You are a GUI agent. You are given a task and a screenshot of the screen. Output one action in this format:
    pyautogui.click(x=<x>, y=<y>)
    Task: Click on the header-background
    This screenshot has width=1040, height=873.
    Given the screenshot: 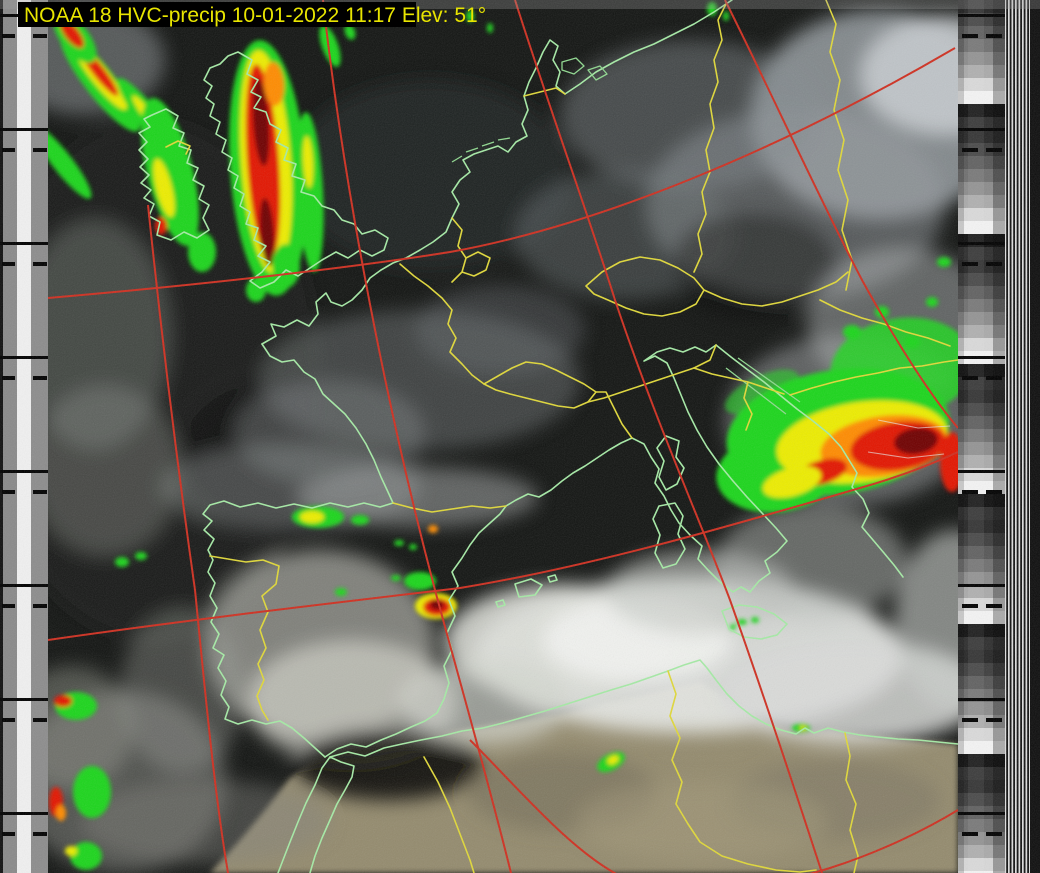 What is the action you would take?
    pyautogui.click(x=217, y=14)
    